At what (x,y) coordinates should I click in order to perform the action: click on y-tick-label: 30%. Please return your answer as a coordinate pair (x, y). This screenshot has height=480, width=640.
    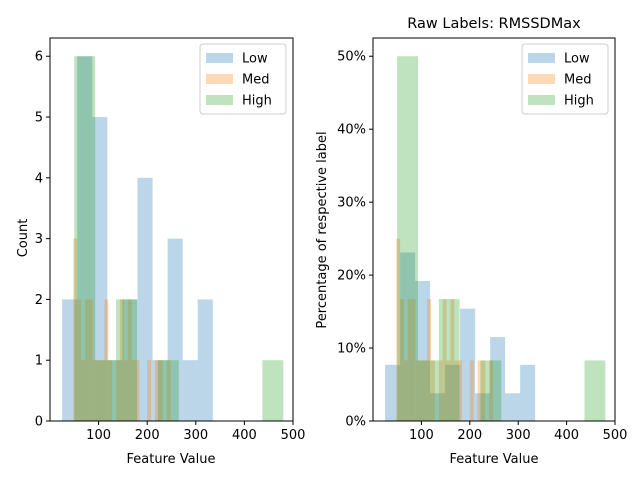
    Looking at the image, I should click on (351, 203).